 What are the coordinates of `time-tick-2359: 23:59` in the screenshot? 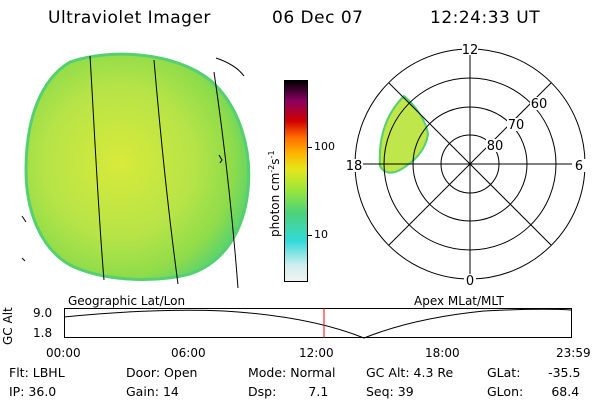 It's located at (573, 353).